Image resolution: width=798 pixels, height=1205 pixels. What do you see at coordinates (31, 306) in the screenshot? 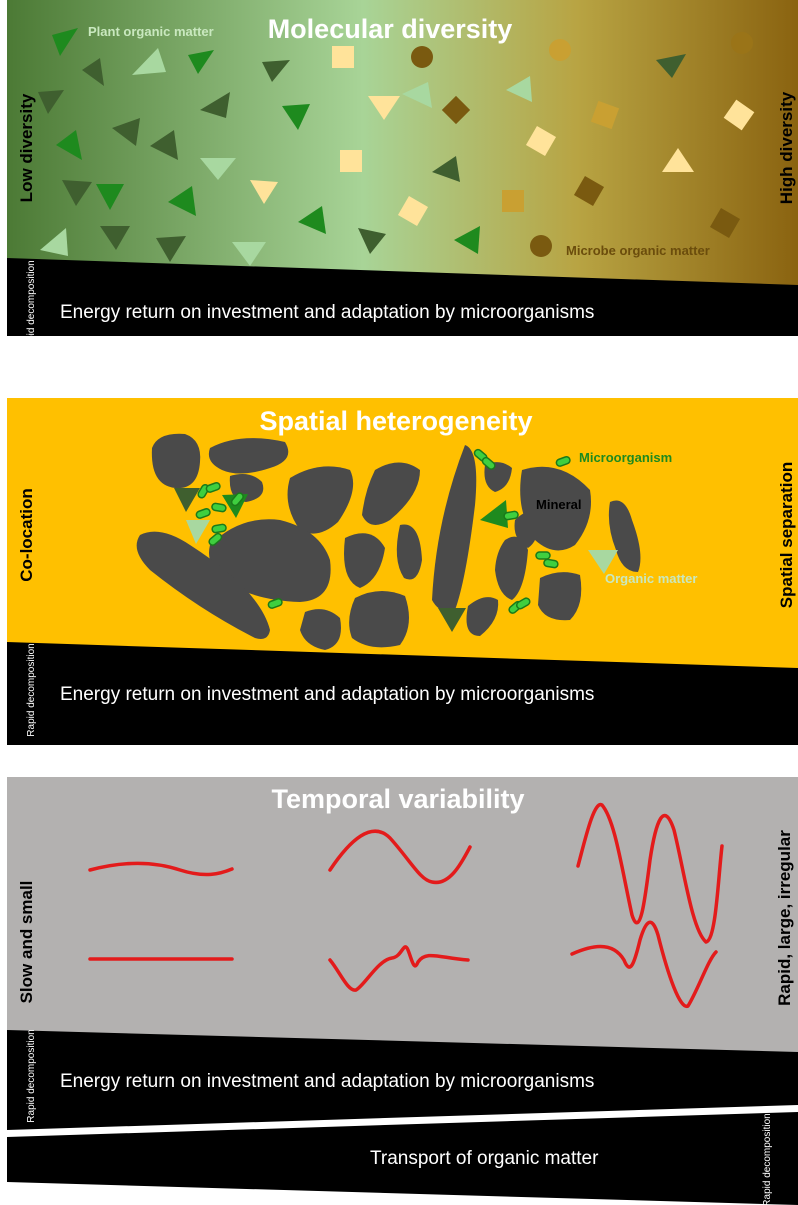
I see `band1-side-label: Rapid decomposition` at bounding box center [31, 306].